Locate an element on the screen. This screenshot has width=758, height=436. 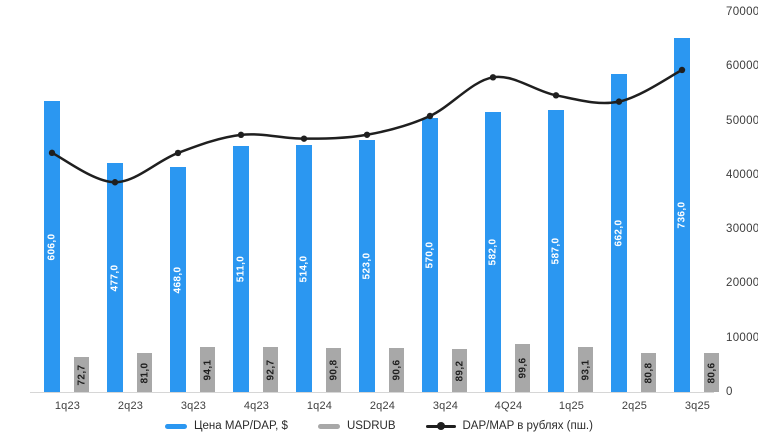
x-axis-category-label: 1q24 is located at coordinates (319, 406).